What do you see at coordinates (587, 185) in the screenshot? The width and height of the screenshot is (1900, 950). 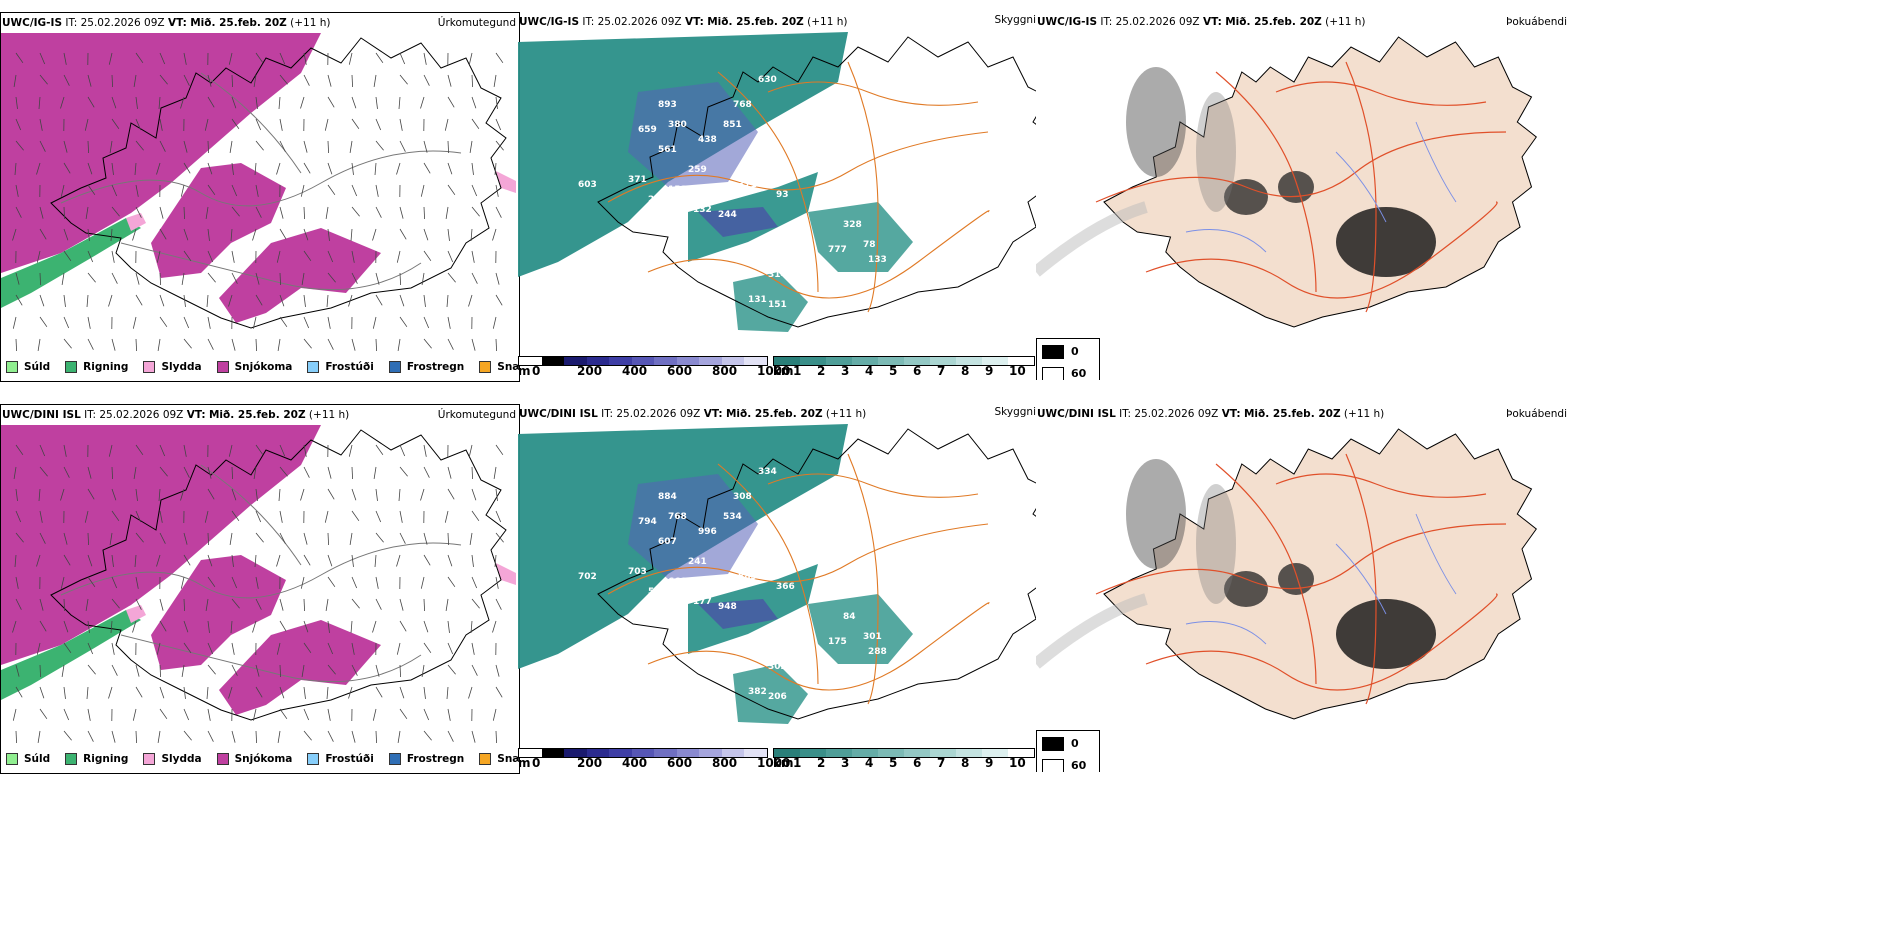 I see `peak-label: 603` at bounding box center [587, 185].